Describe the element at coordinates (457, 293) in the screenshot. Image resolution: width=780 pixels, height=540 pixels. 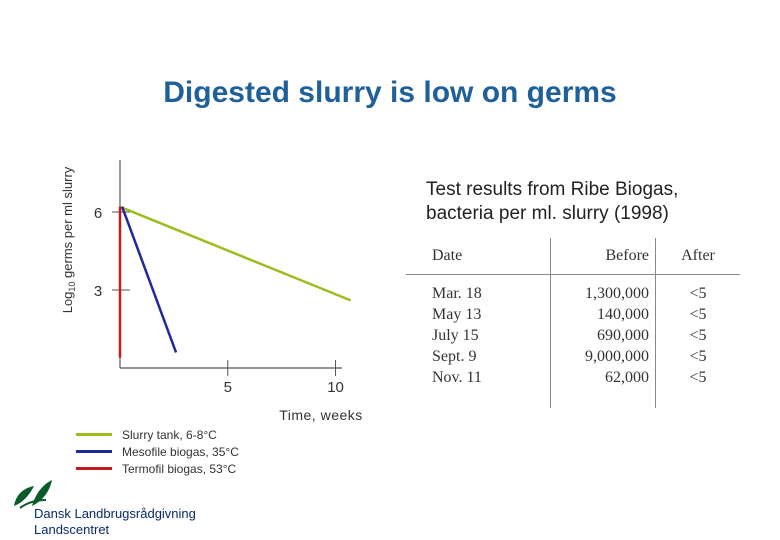
I see `date-value: Mar. 18` at that location.